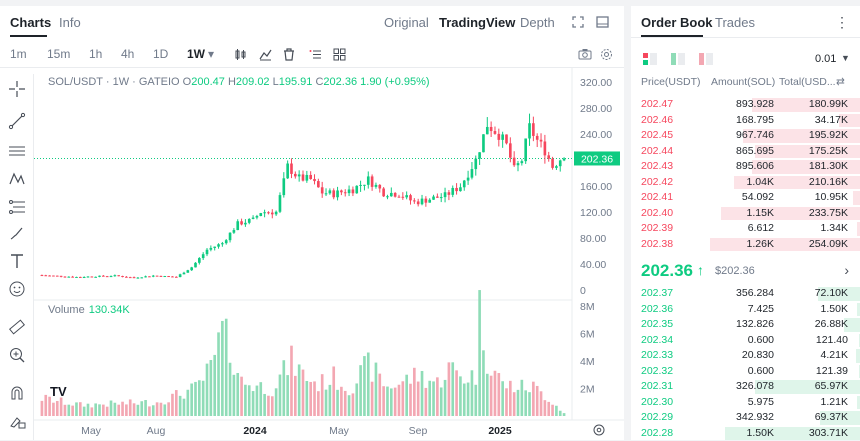  What do you see at coordinates (678, 60) in the screenshot?
I see `book-bids-icon` at bounding box center [678, 60].